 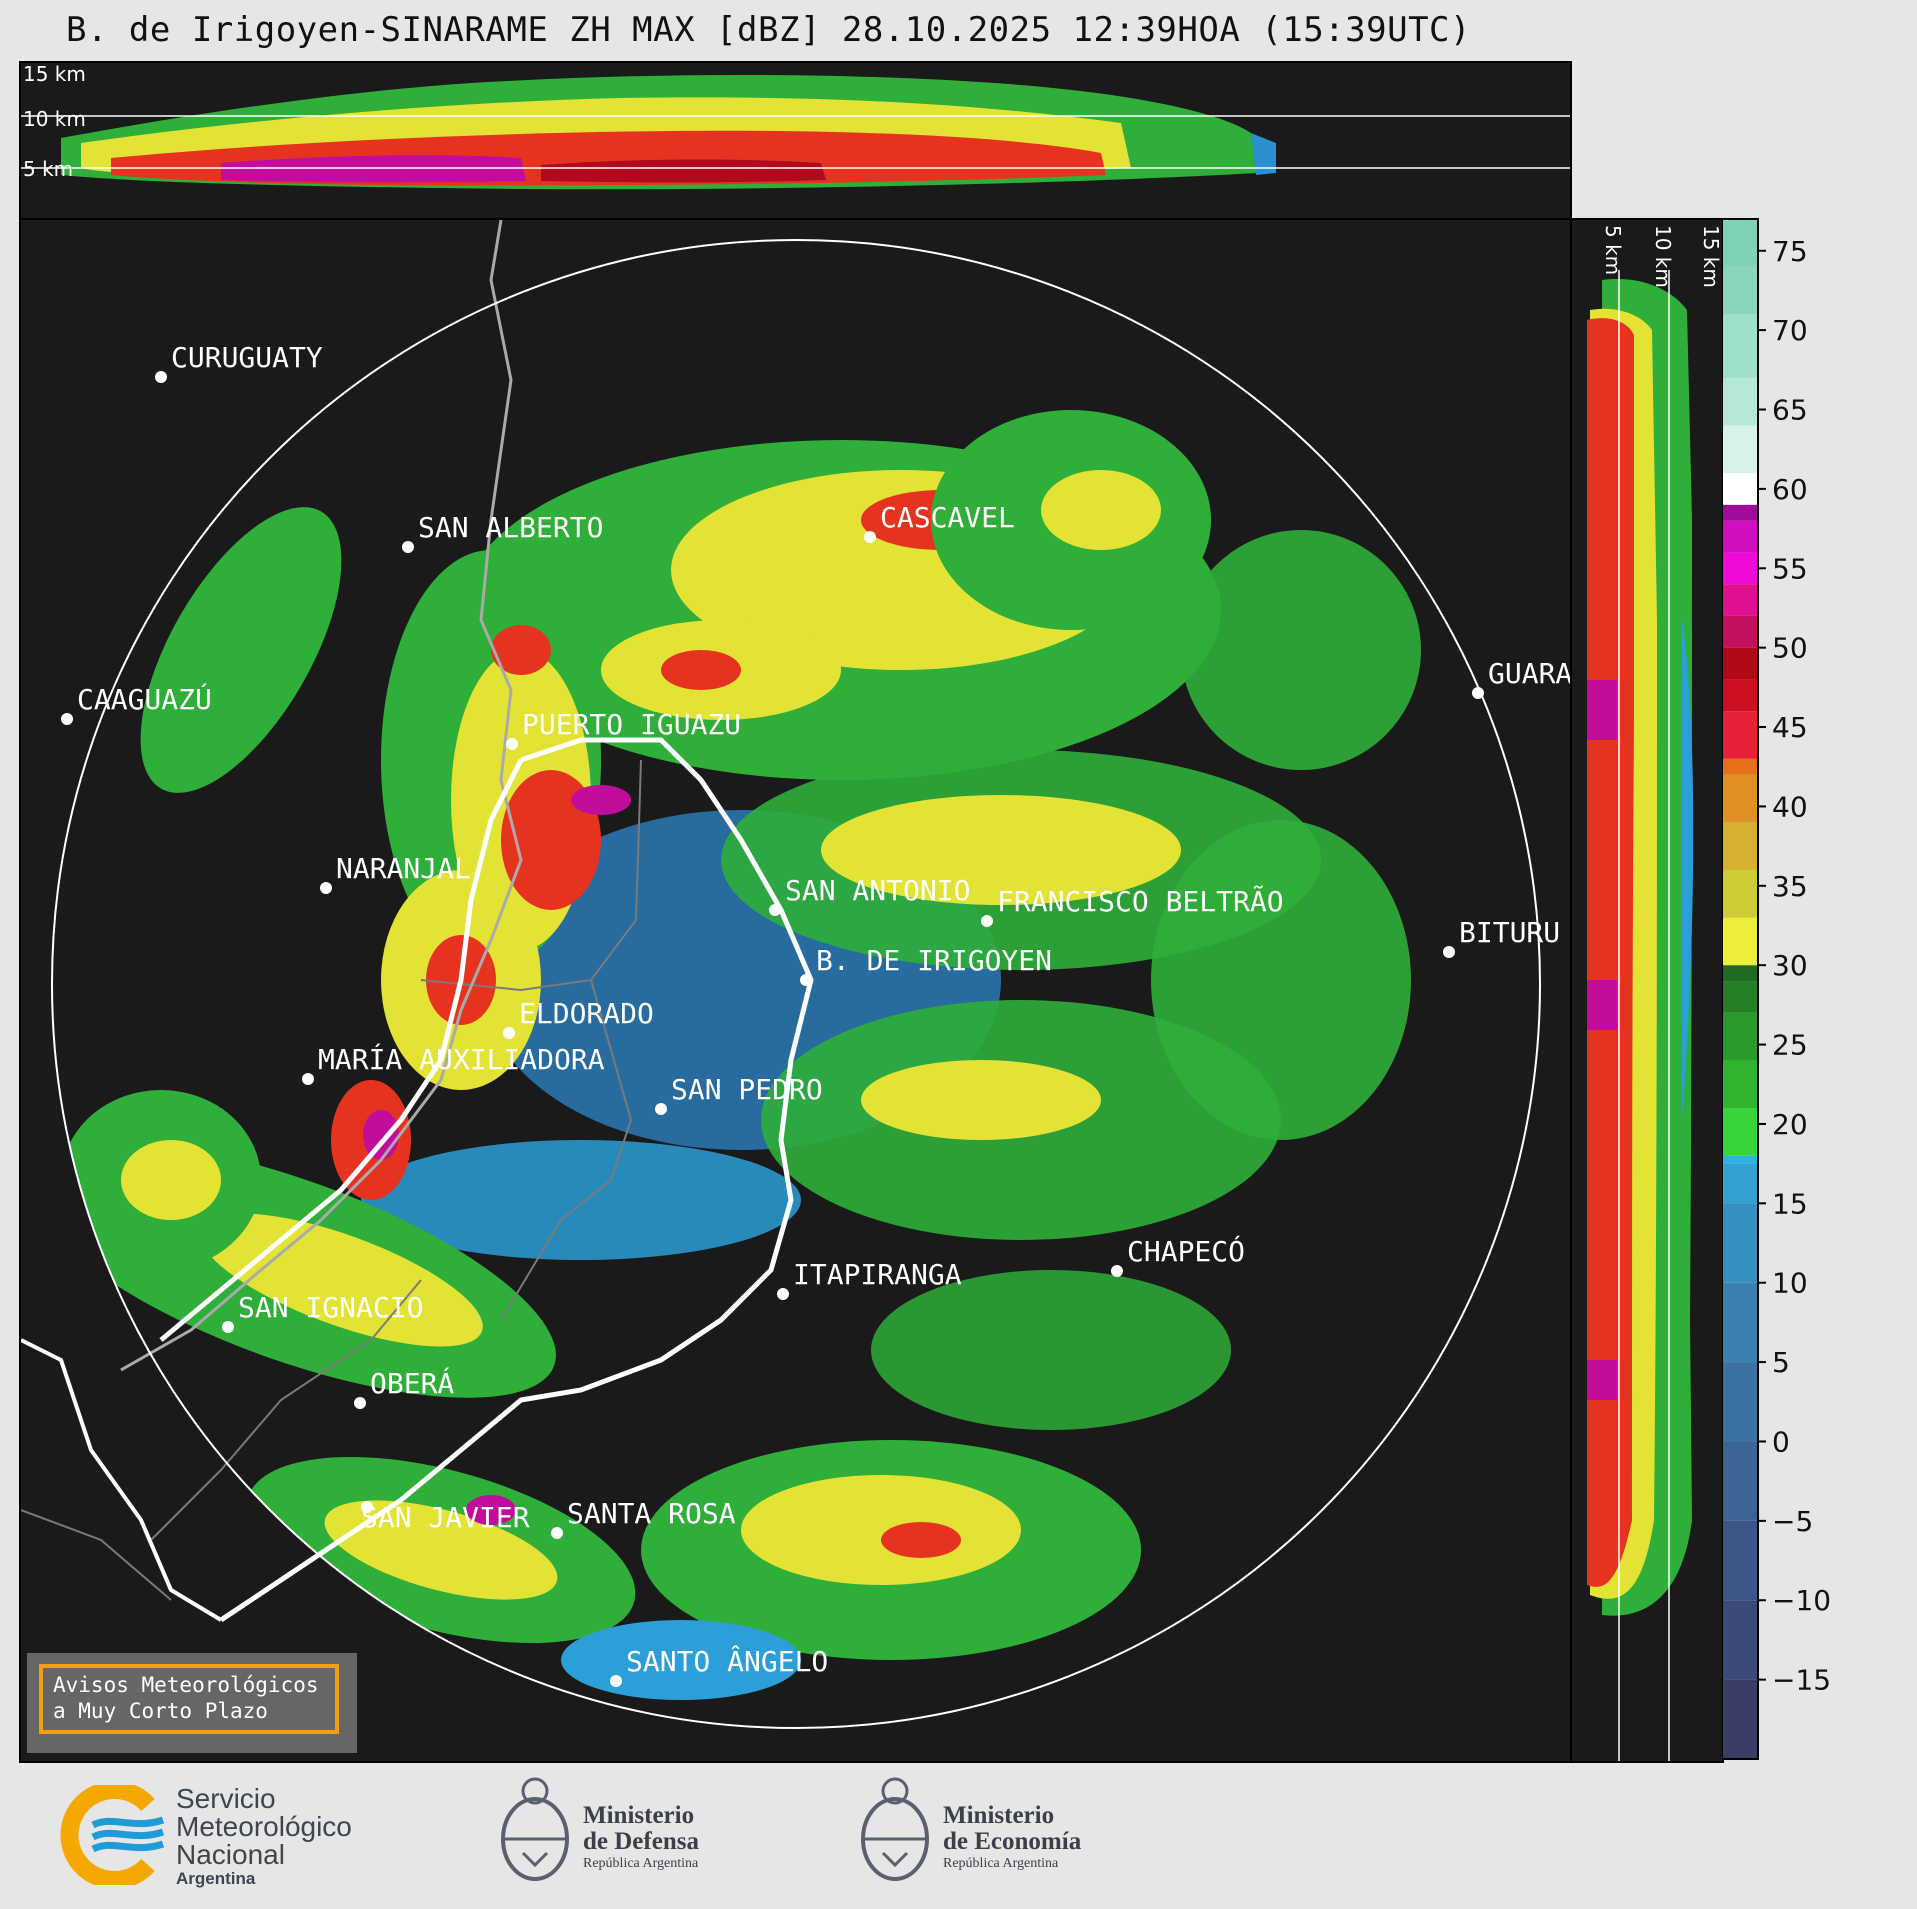 I want to click on alert-button-frame: Avisos Meteorológicos a Muy Corto Plazo, so click(x=189, y=1699).